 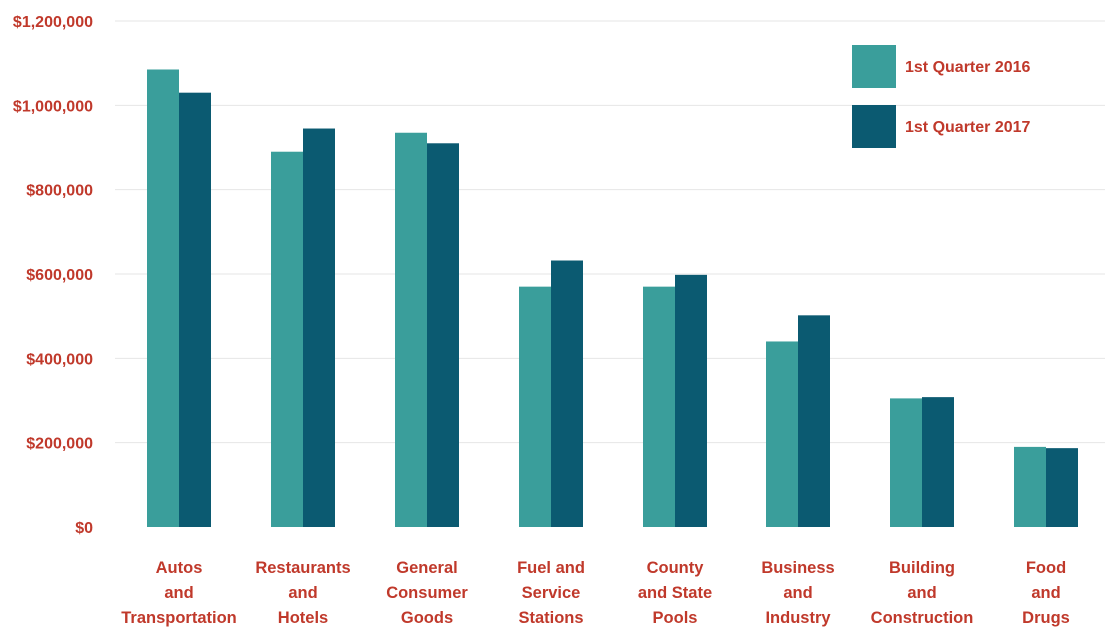 I want to click on x-category-label: Fuel and Service Stations, so click(x=551, y=593).